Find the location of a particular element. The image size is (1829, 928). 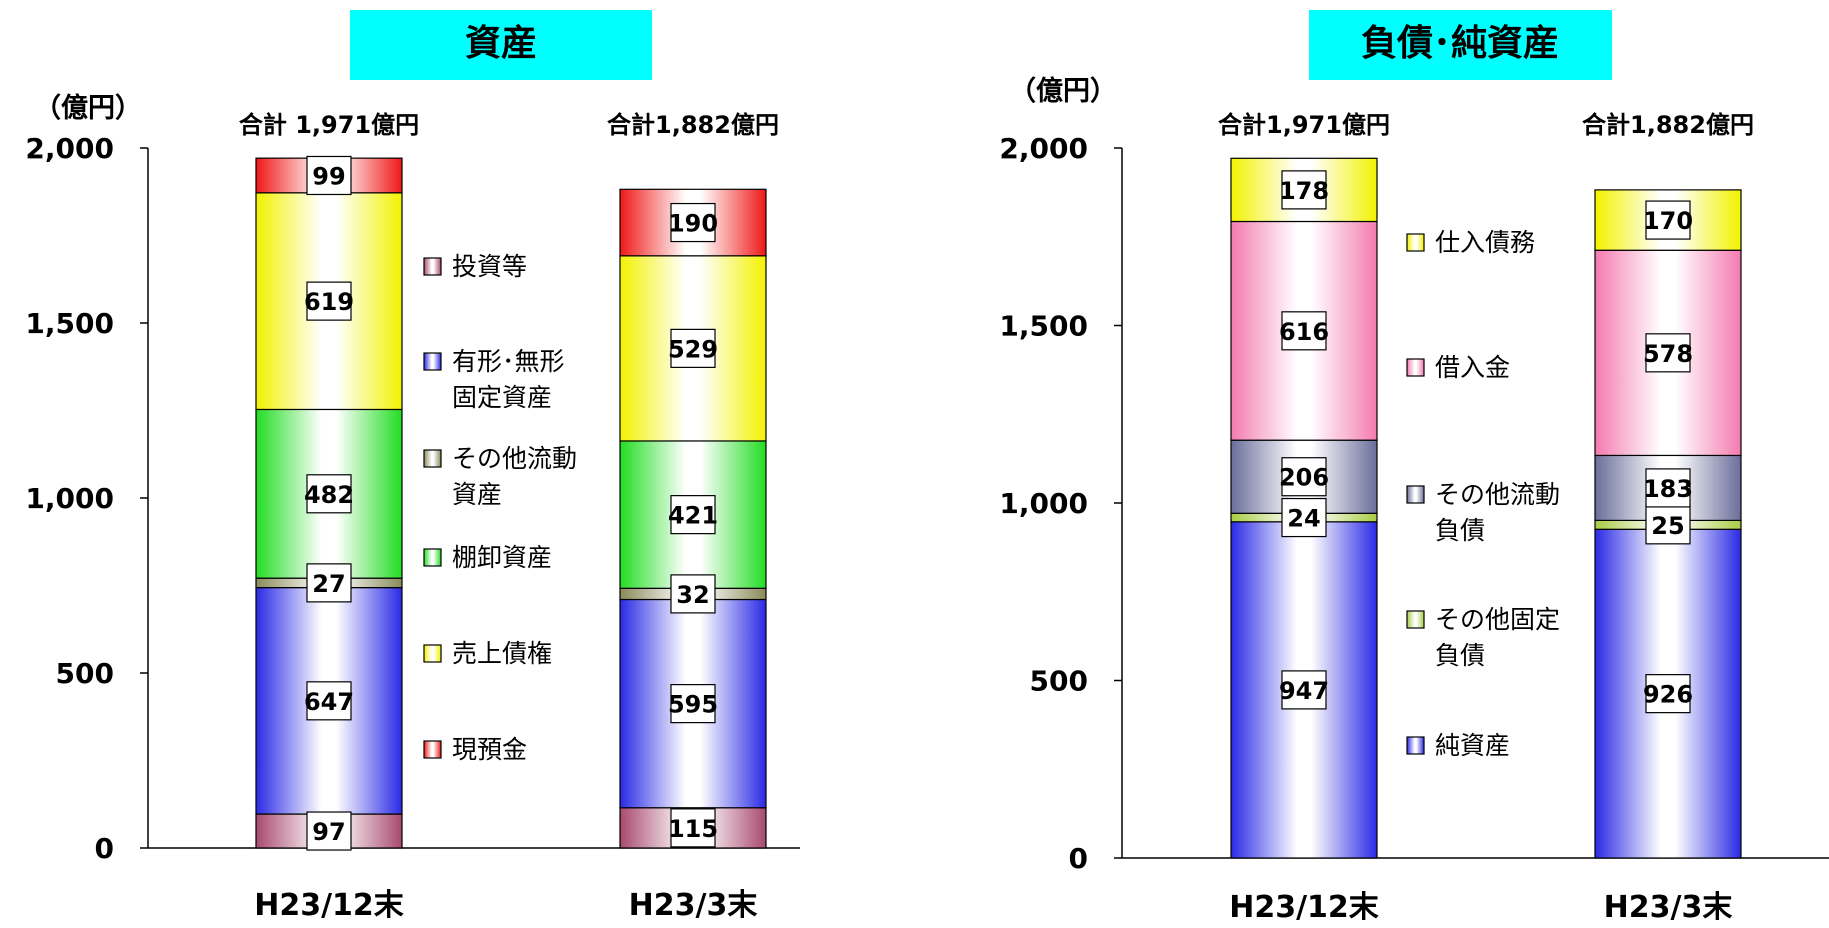

legend-label: その他流動負債 is located at coordinates (1497, 512).